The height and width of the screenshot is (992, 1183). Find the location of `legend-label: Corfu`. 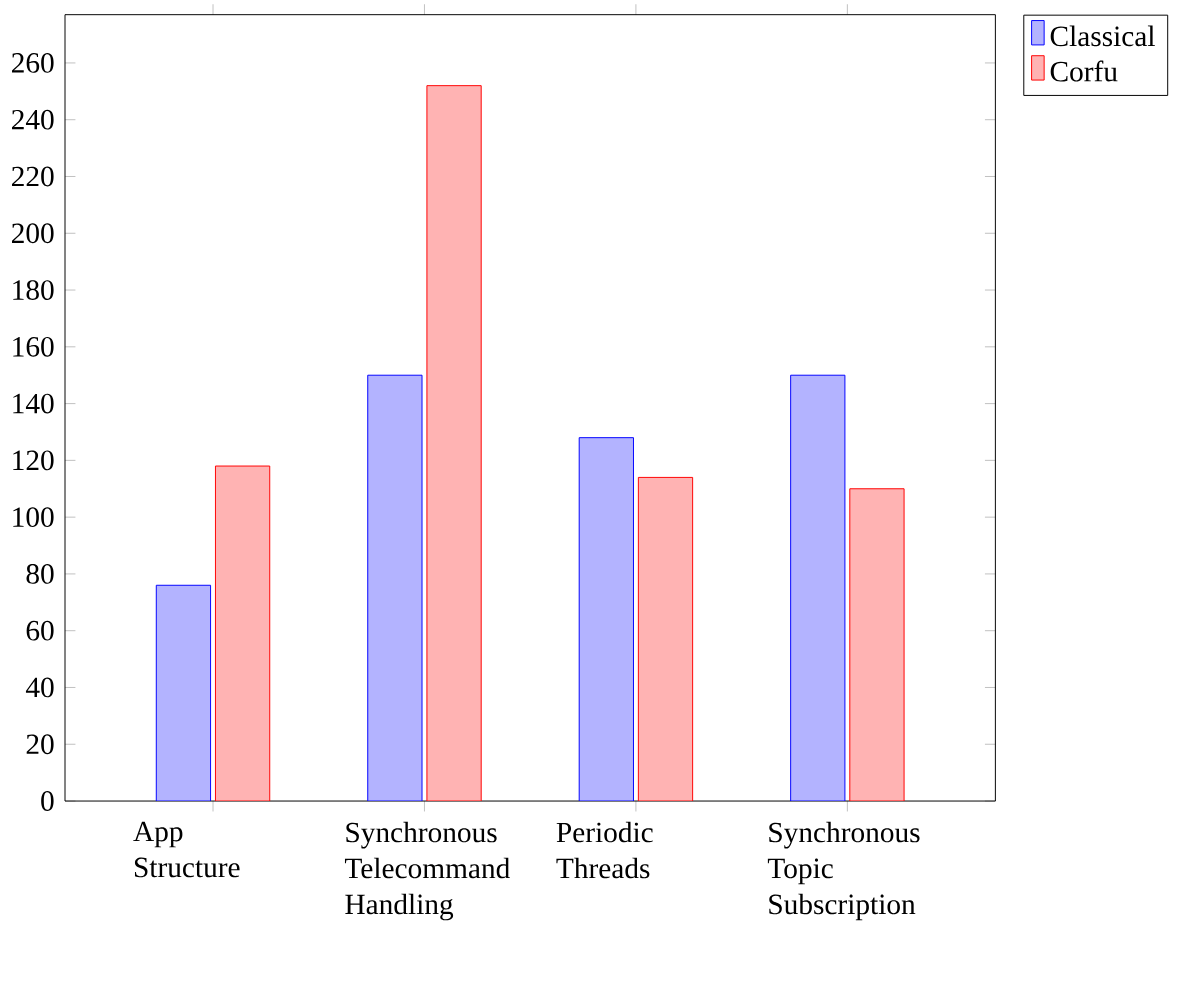

legend-label: Corfu is located at coordinates (1084, 71).